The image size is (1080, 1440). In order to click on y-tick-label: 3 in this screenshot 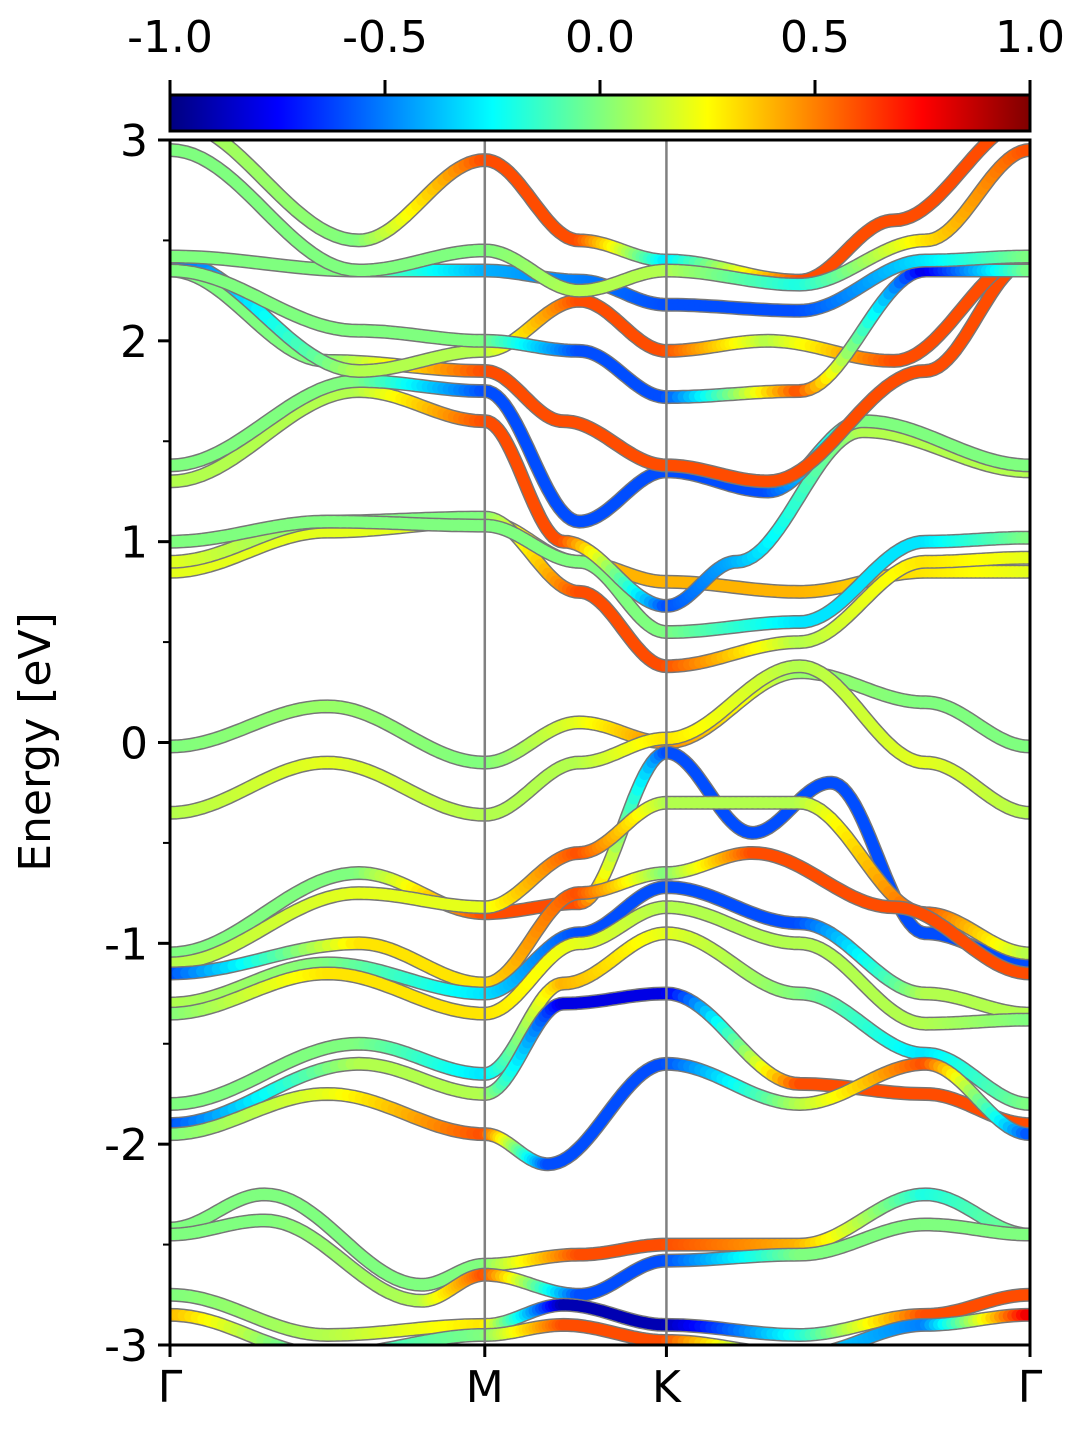, I will do `click(134, 141)`.